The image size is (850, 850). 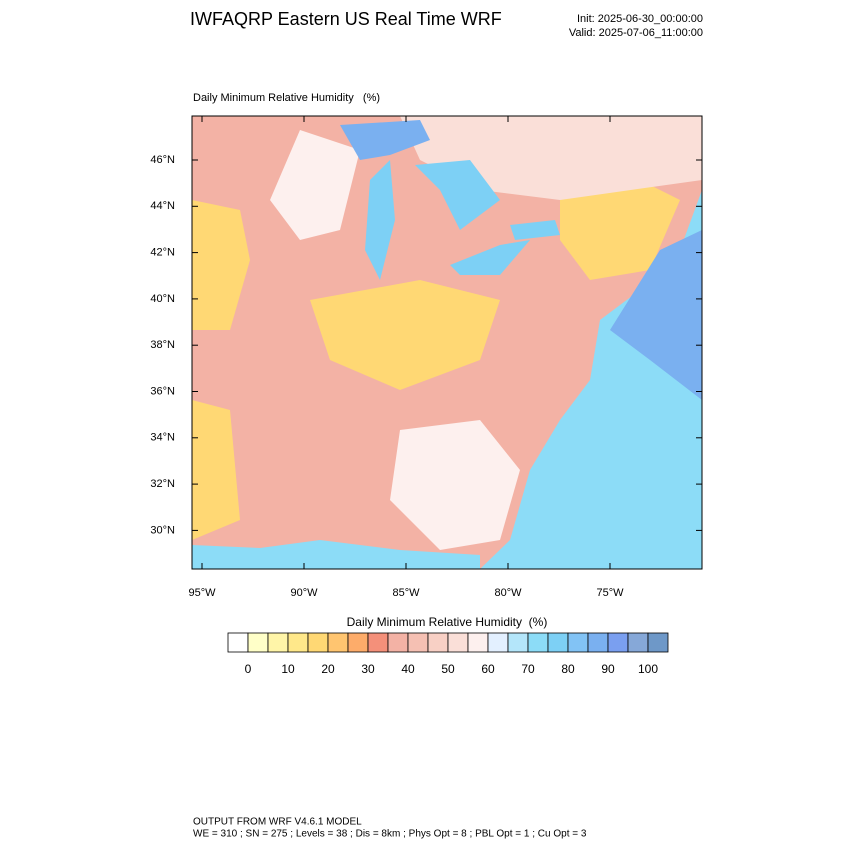 What do you see at coordinates (528, 669) in the screenshot?
I see `colorbar-label: 70` at bounding box center [528, 669].